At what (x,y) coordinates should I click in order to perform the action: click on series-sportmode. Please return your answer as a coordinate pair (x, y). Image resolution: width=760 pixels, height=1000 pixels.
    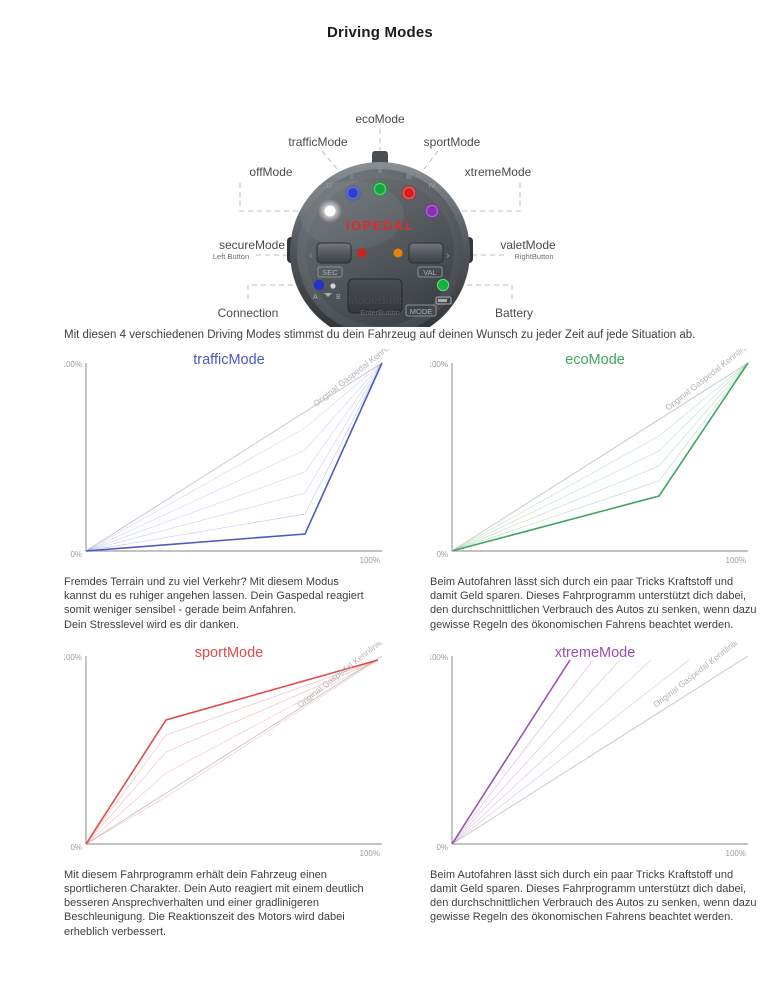
    Looking at the image, I should click on (234, 750).